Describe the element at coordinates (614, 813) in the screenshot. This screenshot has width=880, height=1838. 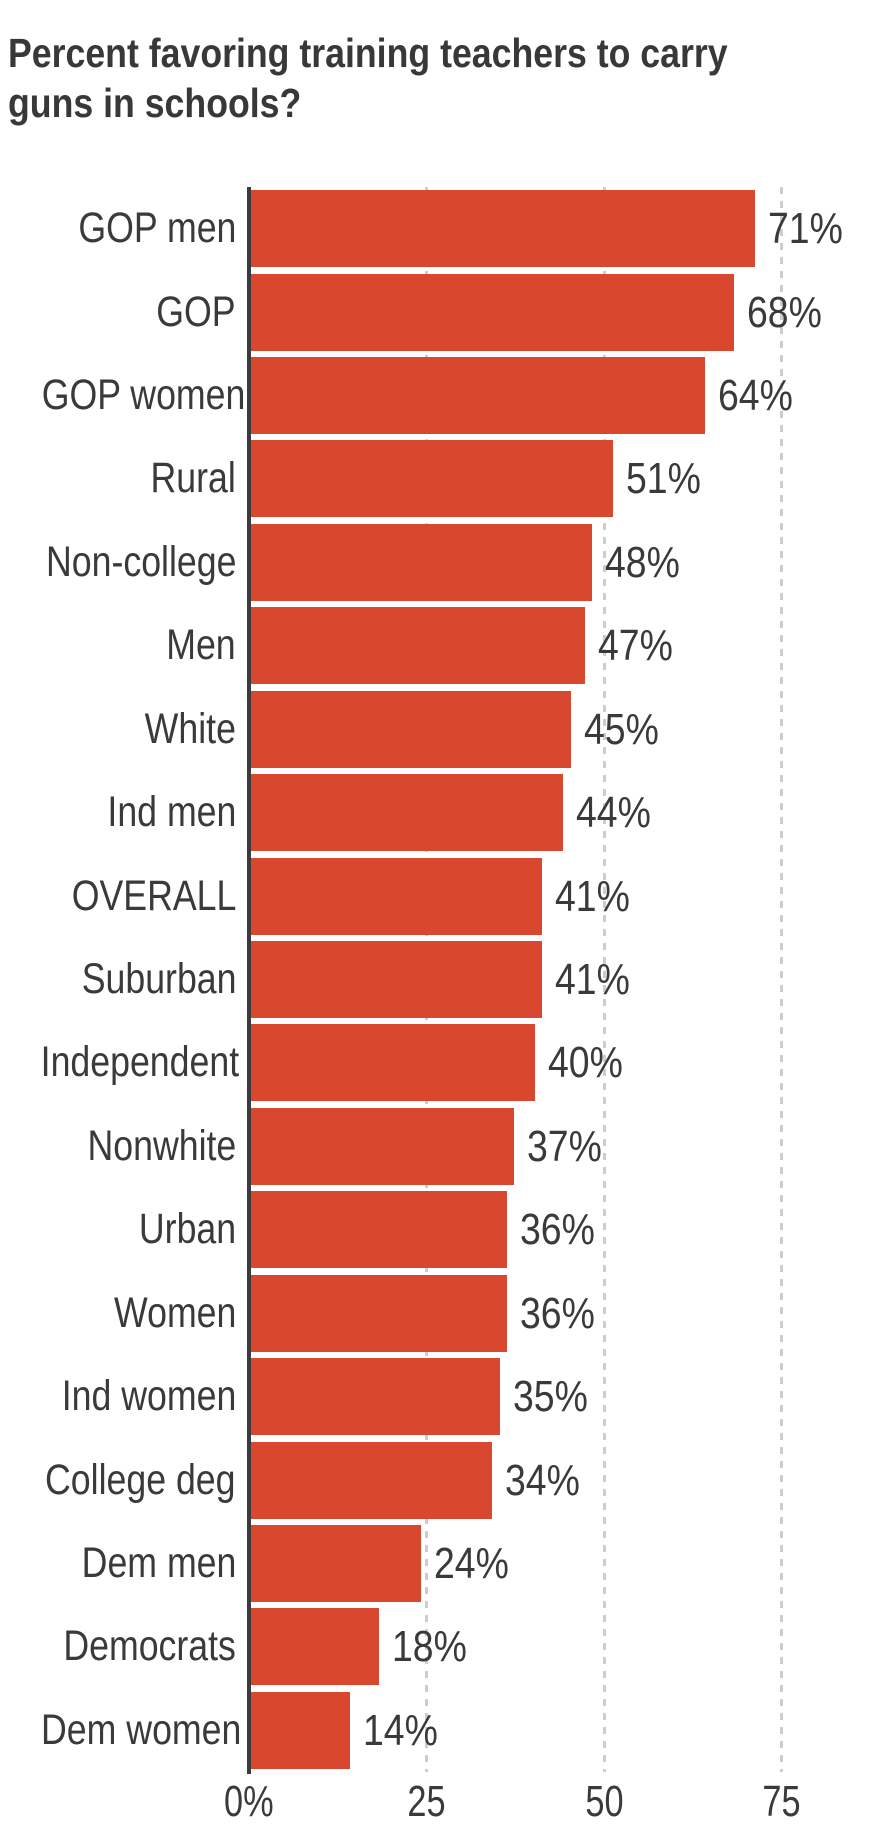
I see `value-label-text: 44%` at that location.